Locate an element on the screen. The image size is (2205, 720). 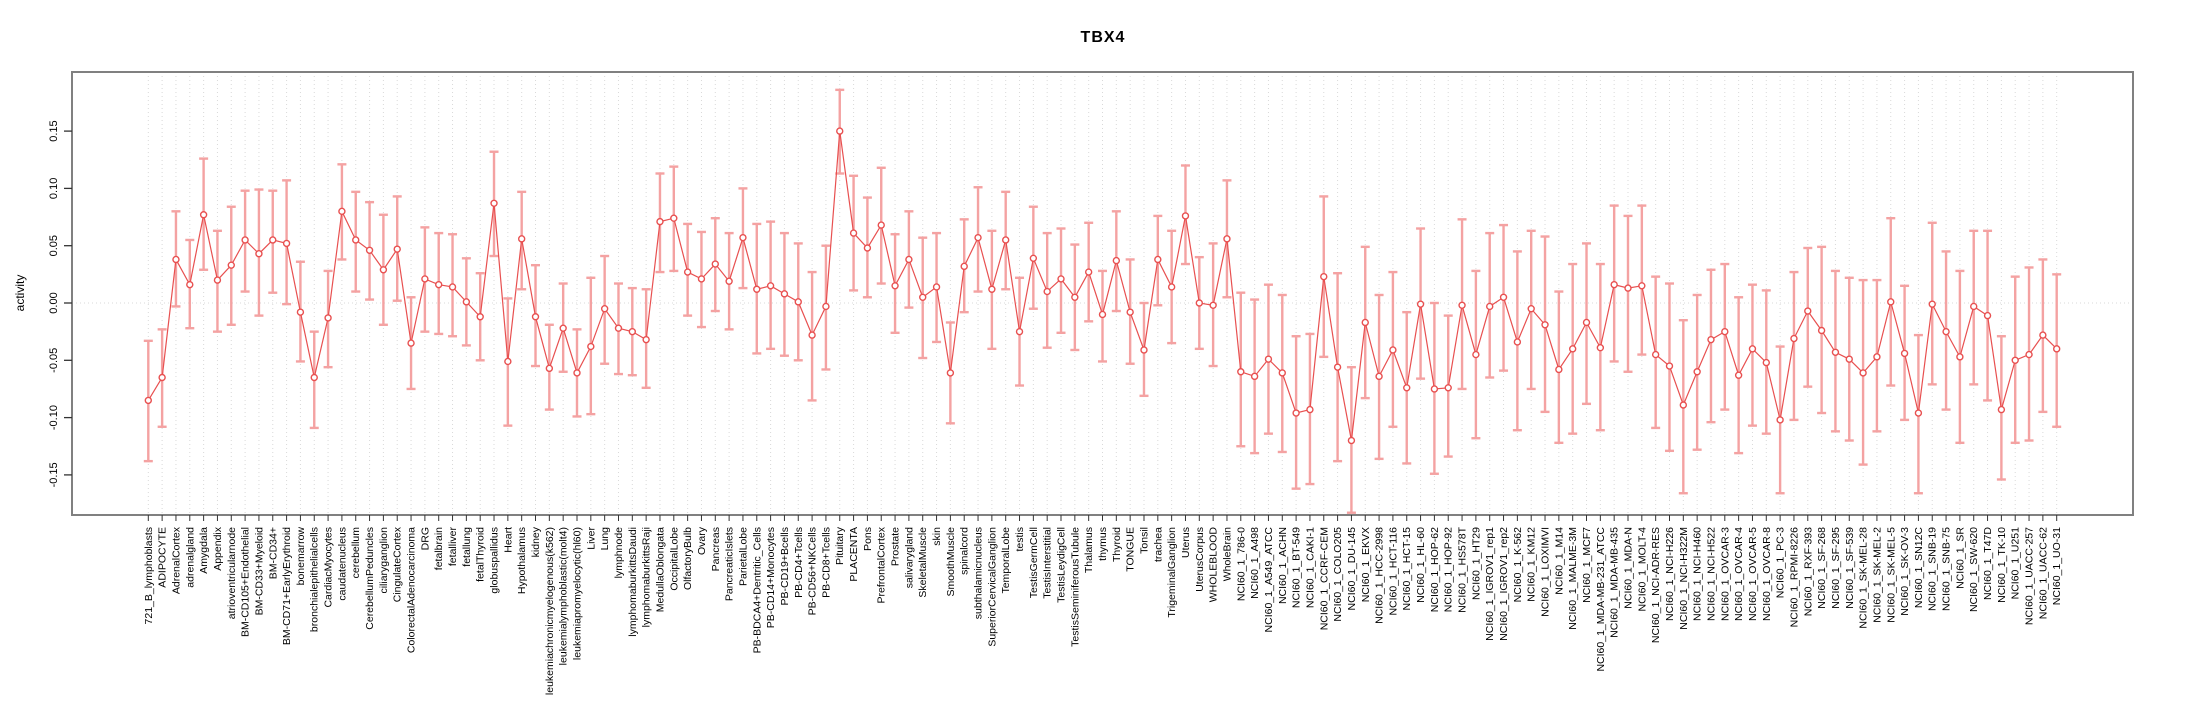
chart-title: TBX4 is located at coordinates (1103, 37).